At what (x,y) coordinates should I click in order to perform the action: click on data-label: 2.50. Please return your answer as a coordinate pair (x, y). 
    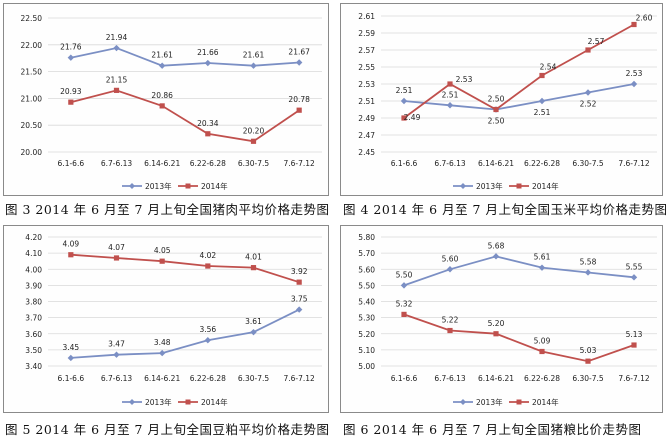
    Looking at the image, I should click on (496, 121).